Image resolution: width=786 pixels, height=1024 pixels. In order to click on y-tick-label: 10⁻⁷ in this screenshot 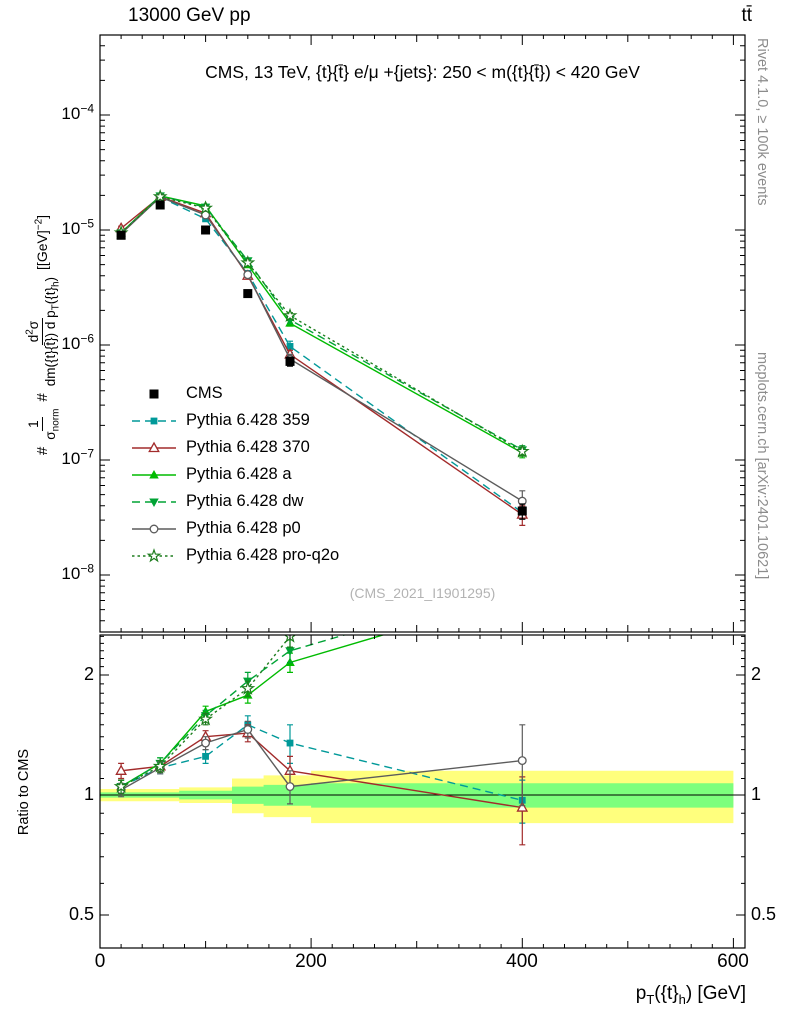, I will do `click(77, 457)`.